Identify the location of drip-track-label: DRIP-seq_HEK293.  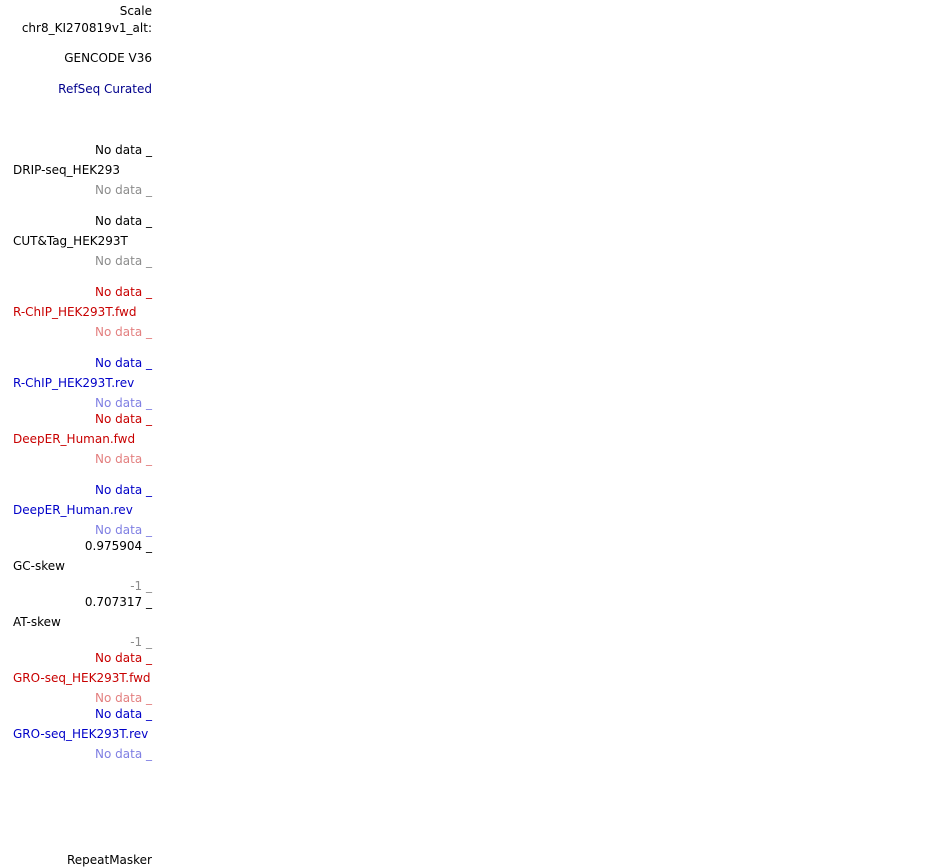
(67, 170).